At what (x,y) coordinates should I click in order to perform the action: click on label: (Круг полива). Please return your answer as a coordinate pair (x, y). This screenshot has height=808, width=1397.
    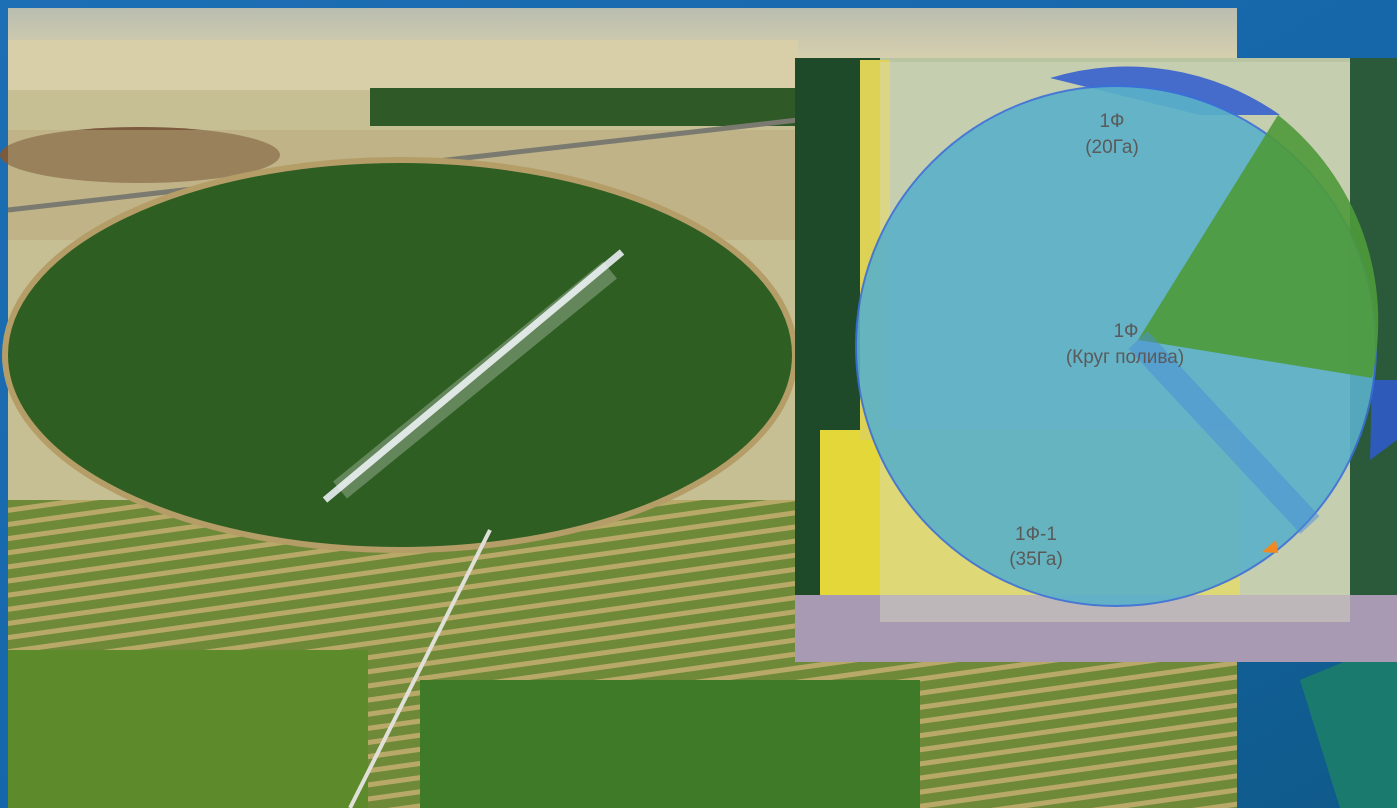
    Looking at the image, I should click on (1125, 357).